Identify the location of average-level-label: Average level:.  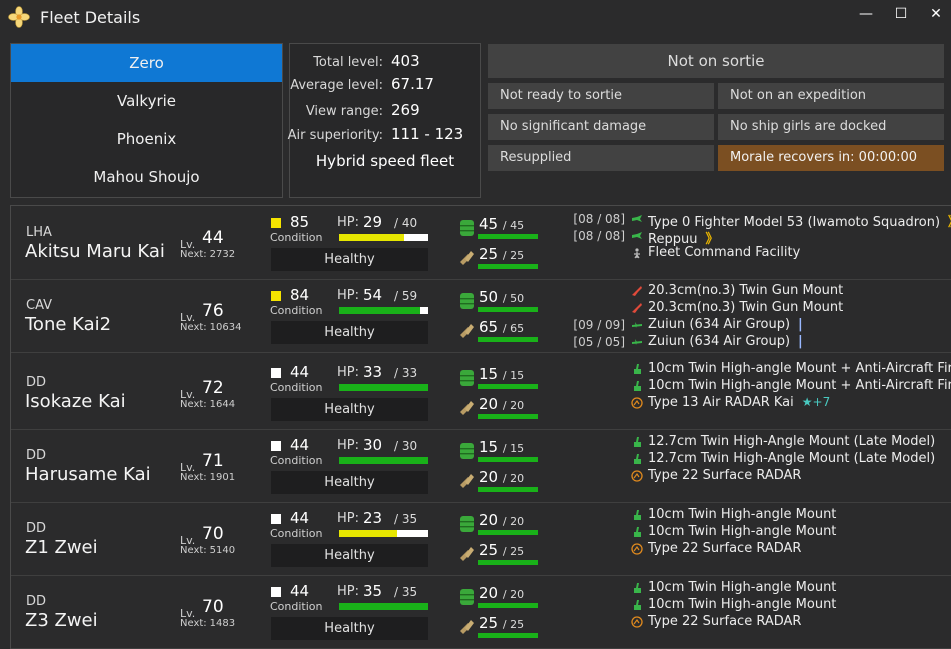
(336, 85).